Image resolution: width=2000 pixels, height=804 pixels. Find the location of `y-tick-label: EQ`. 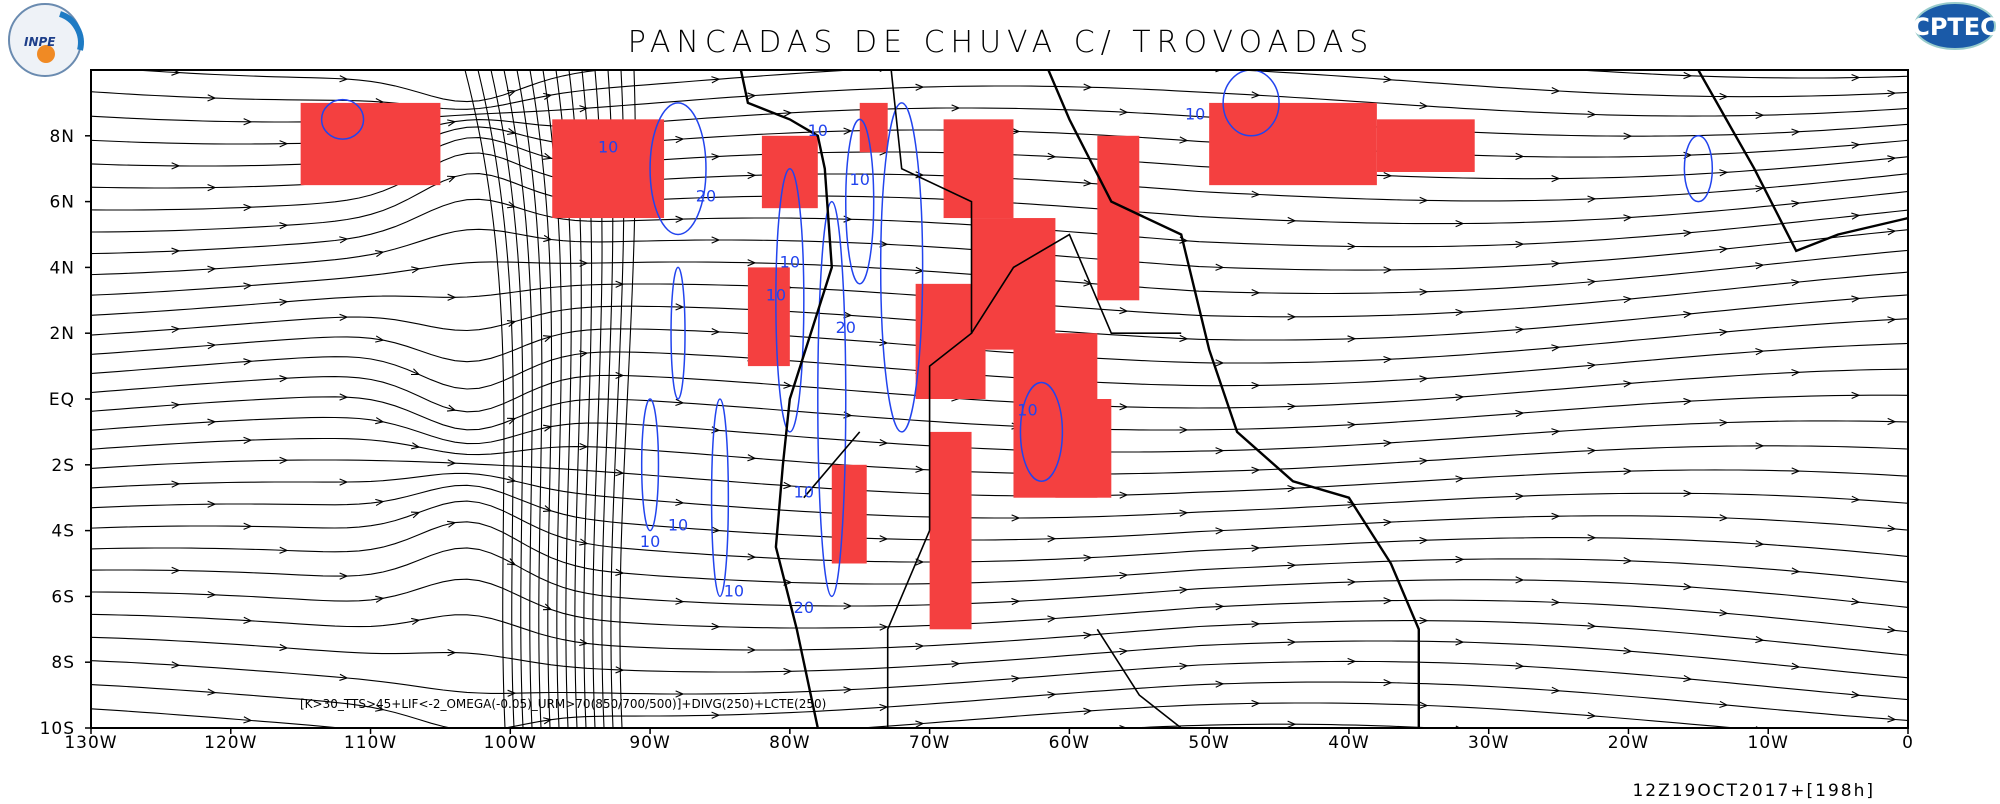

y-tick-label: EQ is located at coordinates (62, 400).